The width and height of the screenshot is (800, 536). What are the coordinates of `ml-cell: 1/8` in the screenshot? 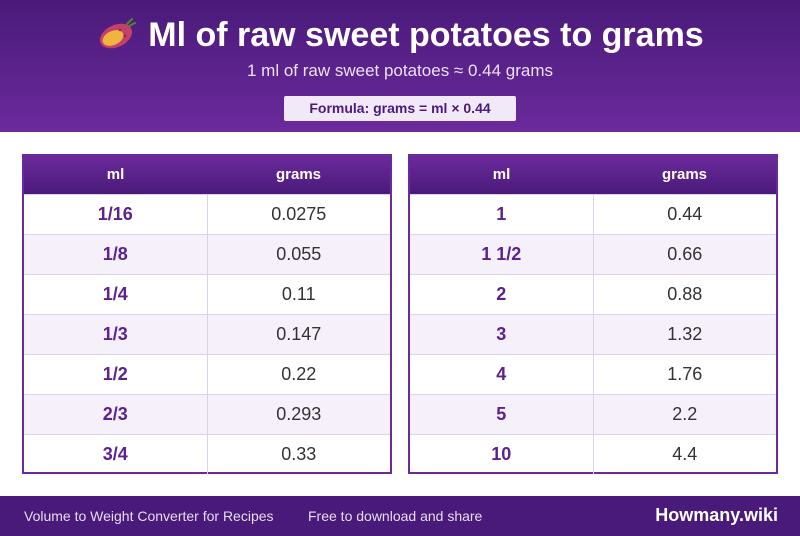 It's located at (116, 254).